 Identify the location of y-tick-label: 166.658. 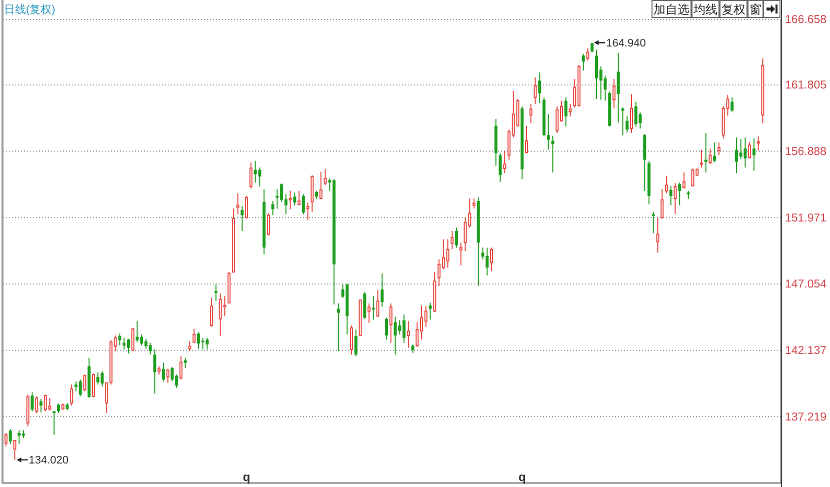
(806, 20).